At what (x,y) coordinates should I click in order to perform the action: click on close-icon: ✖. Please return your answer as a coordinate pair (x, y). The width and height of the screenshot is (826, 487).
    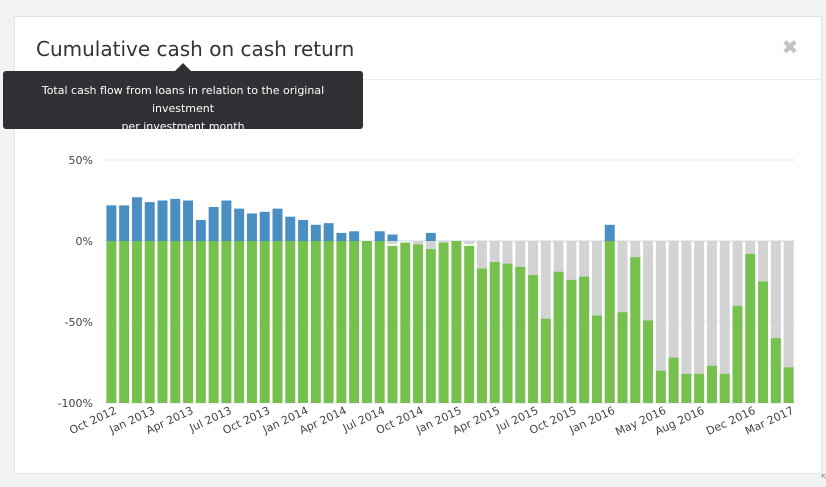
    Looking at the image, I should click on (790, 47).